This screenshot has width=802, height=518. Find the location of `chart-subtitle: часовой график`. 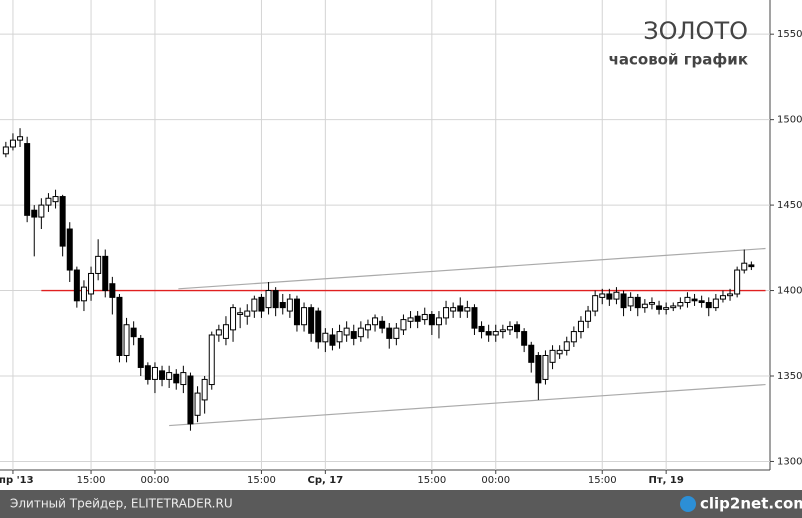

chart-subtitle: часовой график is located at coordinates (678, 60).